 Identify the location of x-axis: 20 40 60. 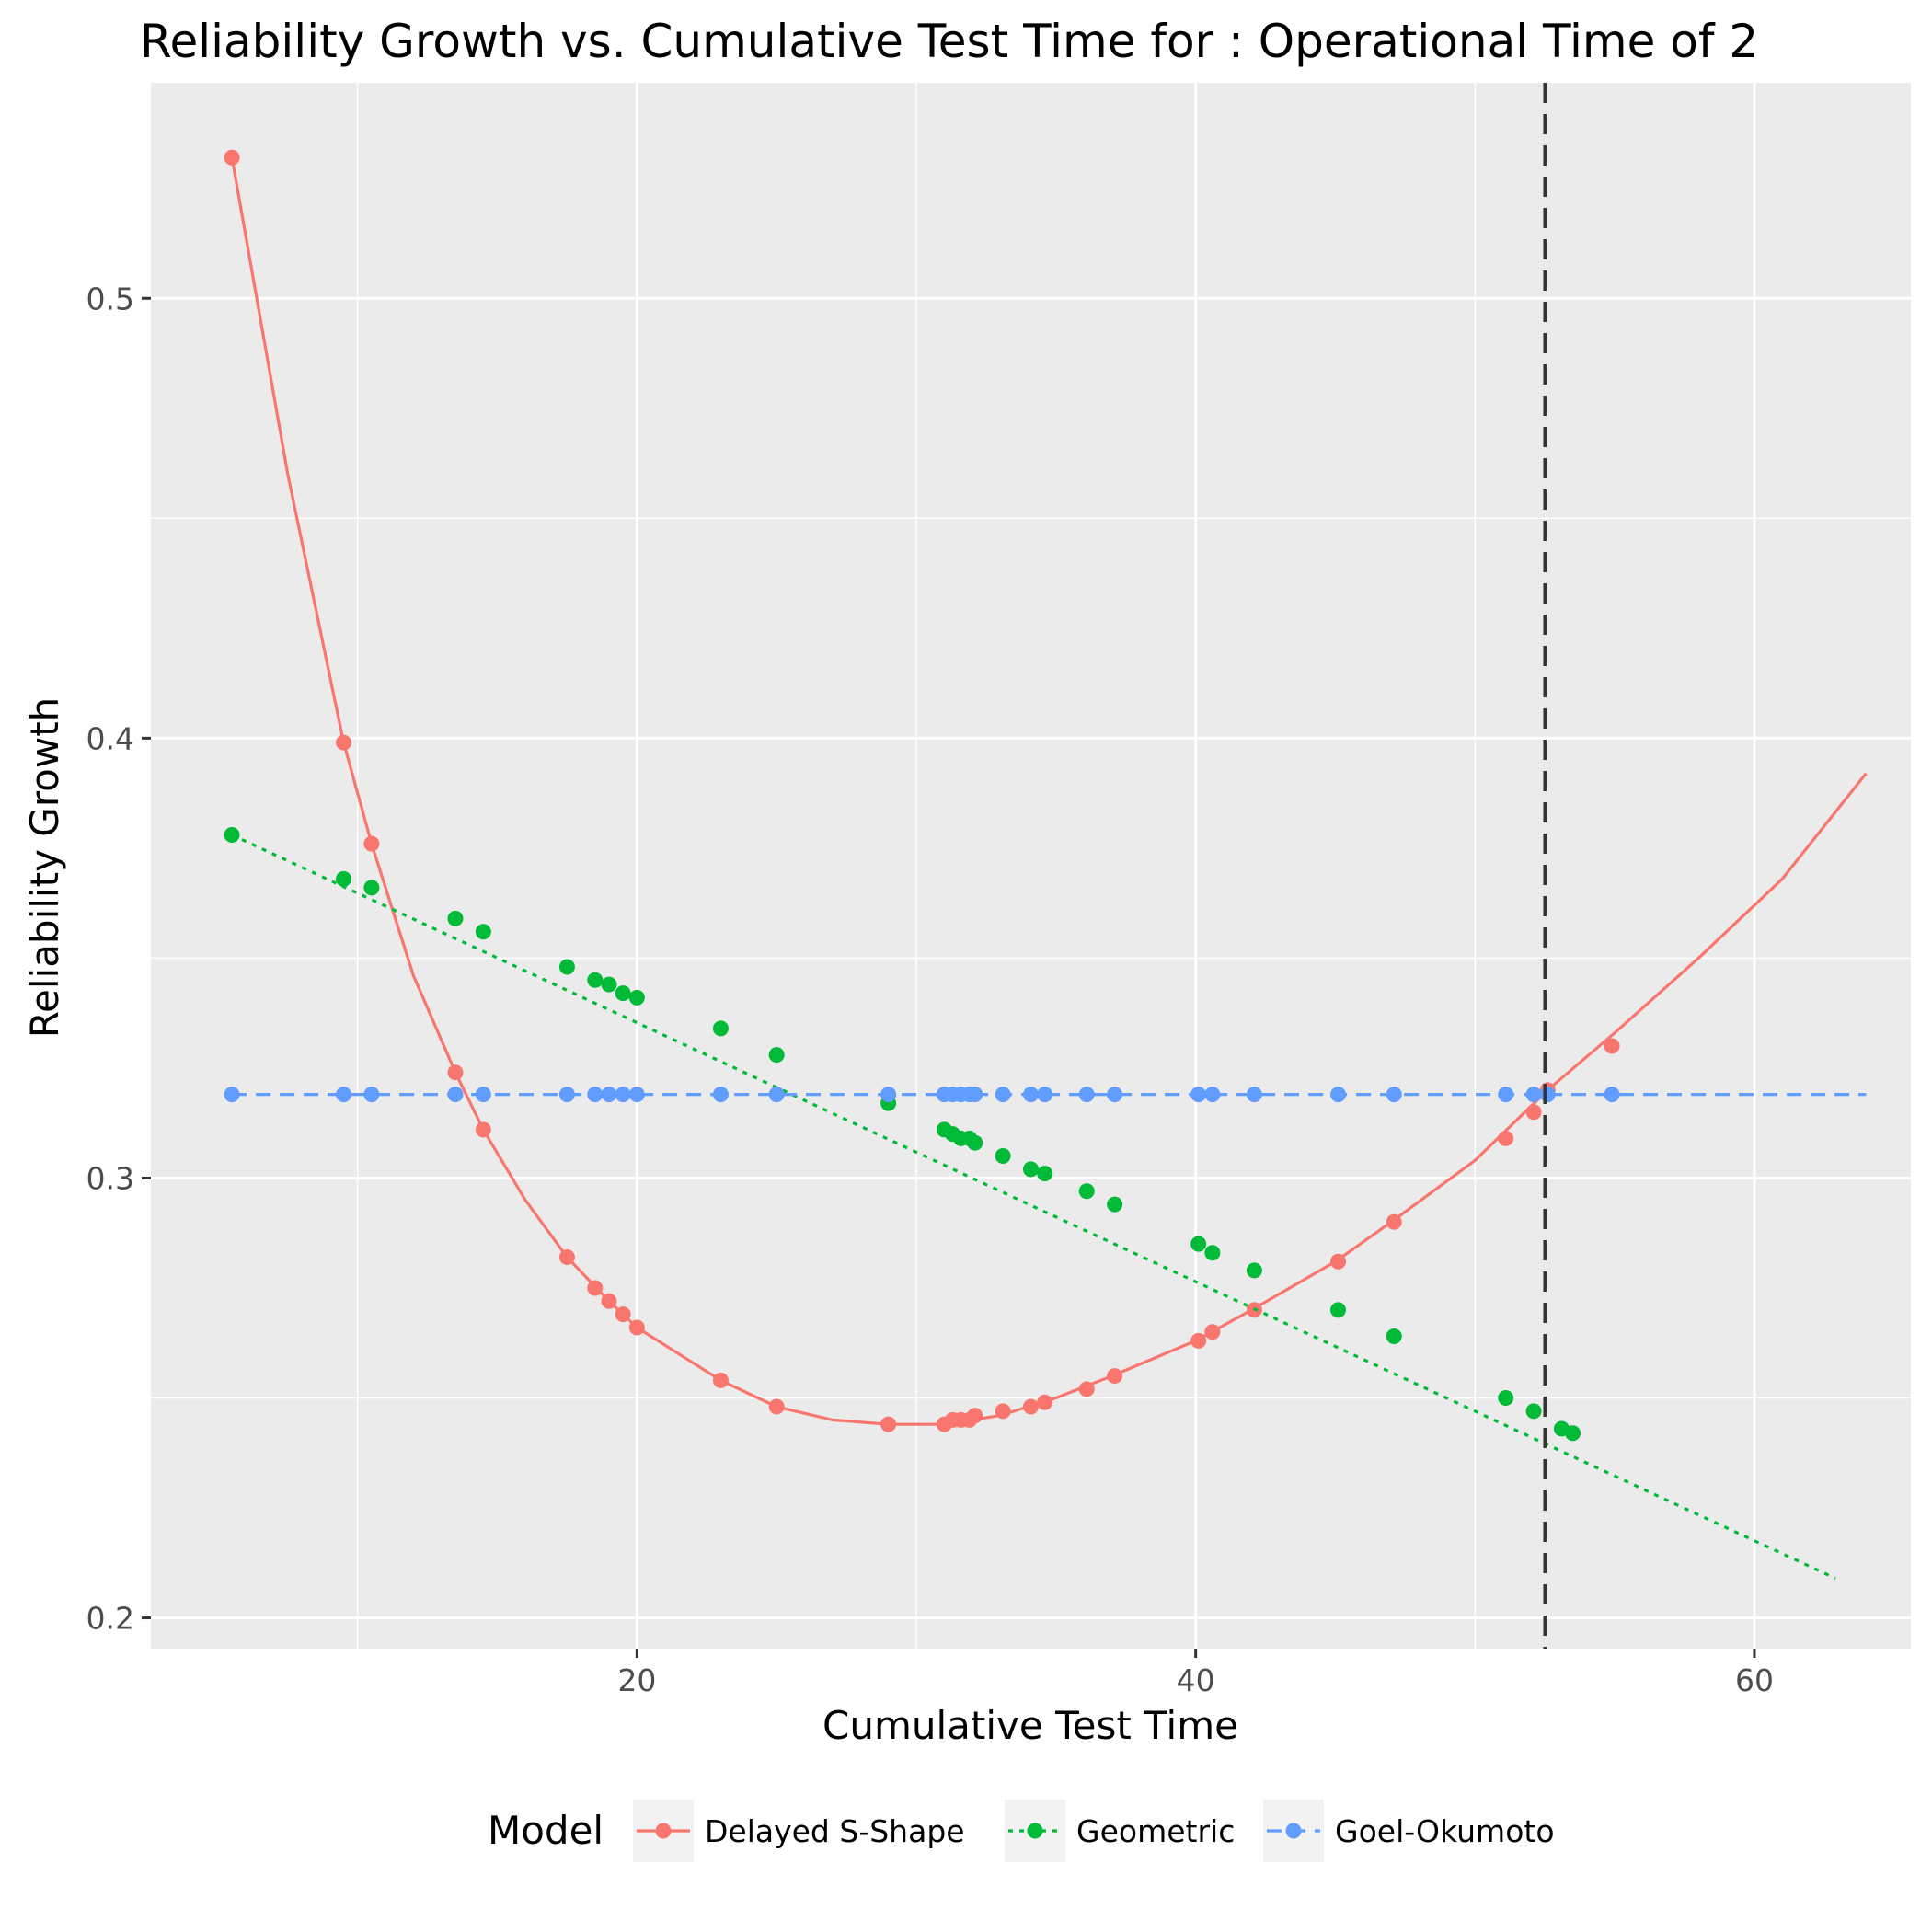
(1195, 1673).